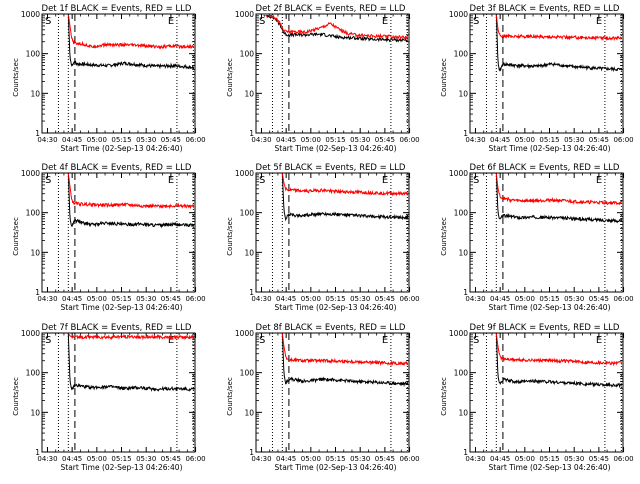 This screenshot has height=484, width=640. Describe the element at coordinates (117, 328) in the screenshot. I see `chart-title: Det 7f BLACK = Events, RED = LLD` at that location.